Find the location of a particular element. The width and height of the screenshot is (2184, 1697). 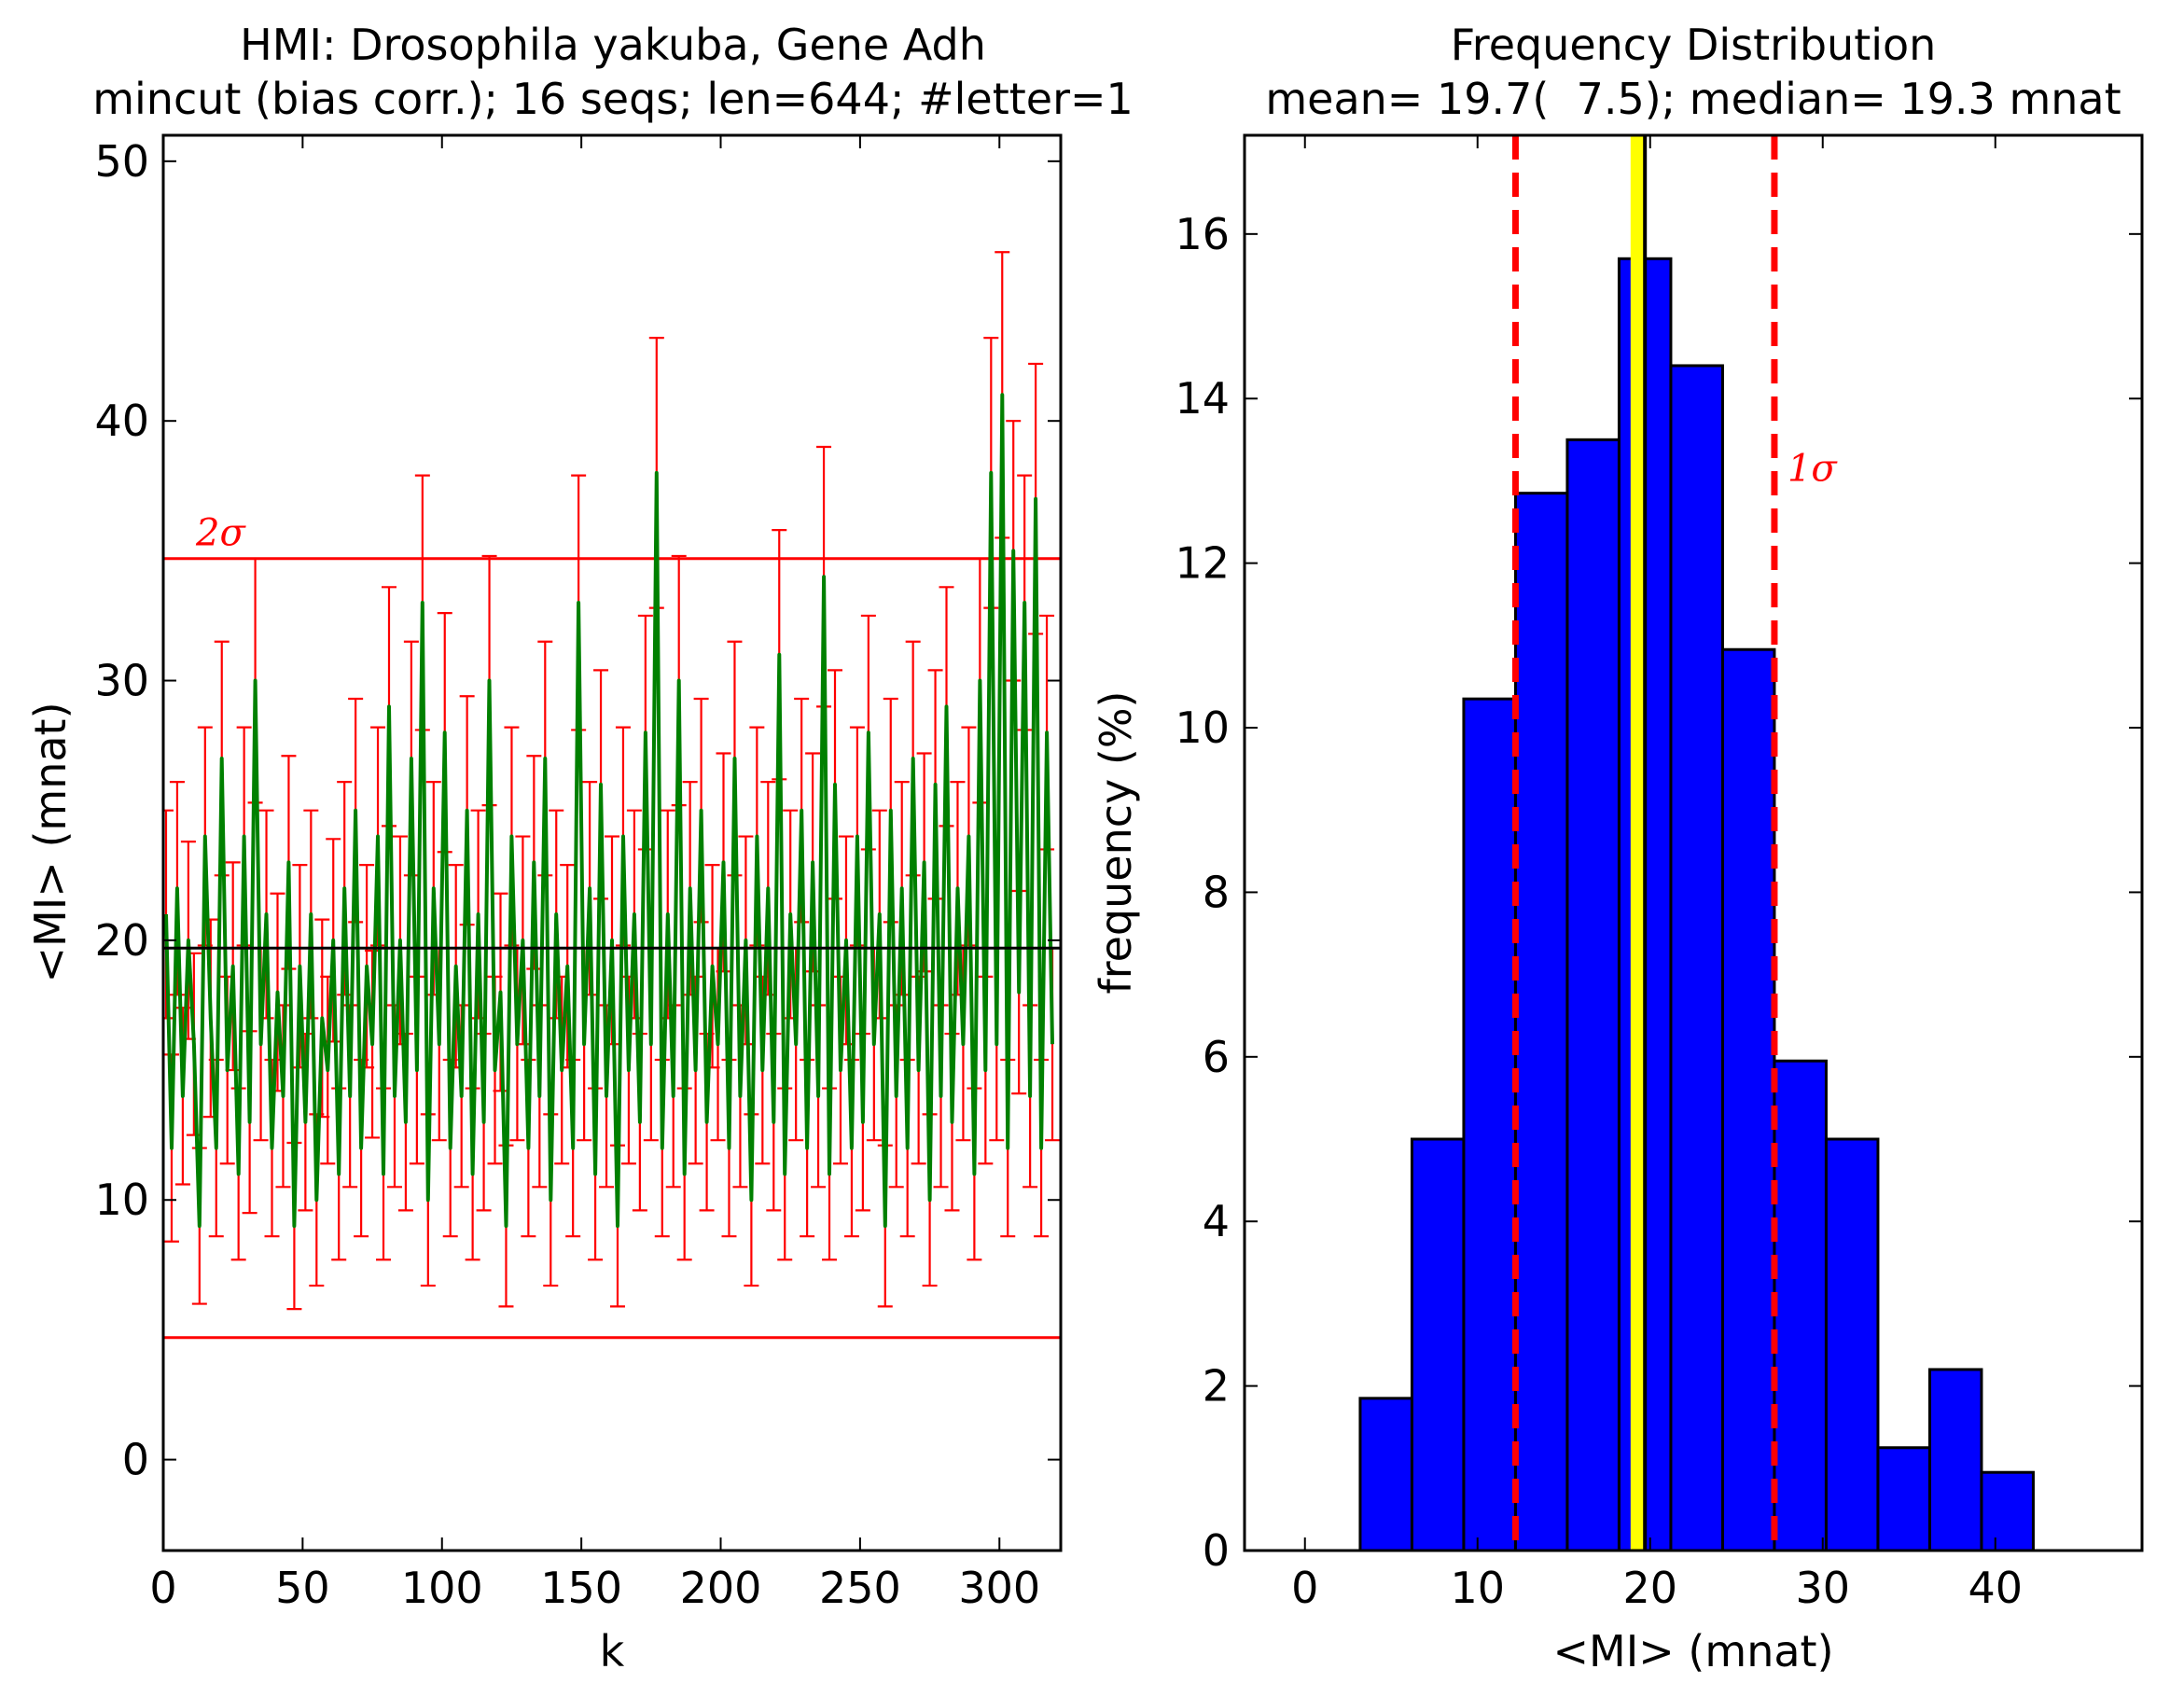

y-tick-label: 12 is located at coordinates (1202, 563).